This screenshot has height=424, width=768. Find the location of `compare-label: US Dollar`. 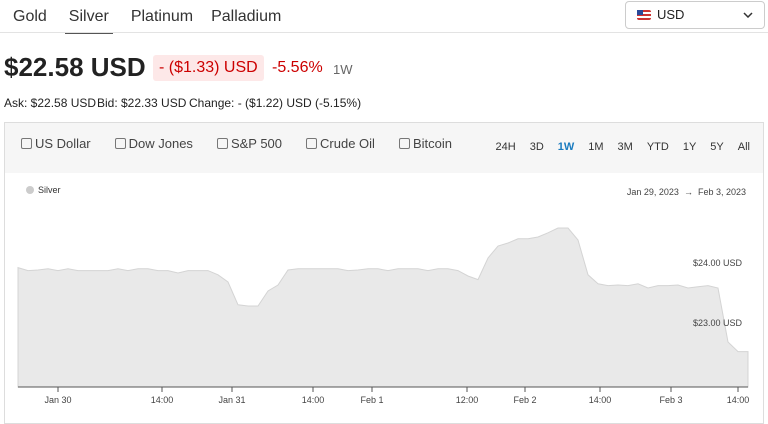

compare-label: US Dollar is located at coordinates (63, 143).